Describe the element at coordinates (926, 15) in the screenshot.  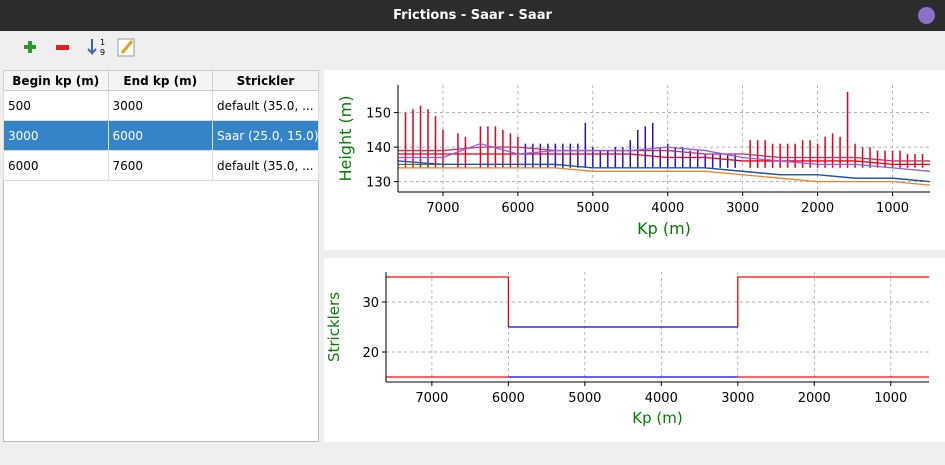
I see `close-button` at that location.